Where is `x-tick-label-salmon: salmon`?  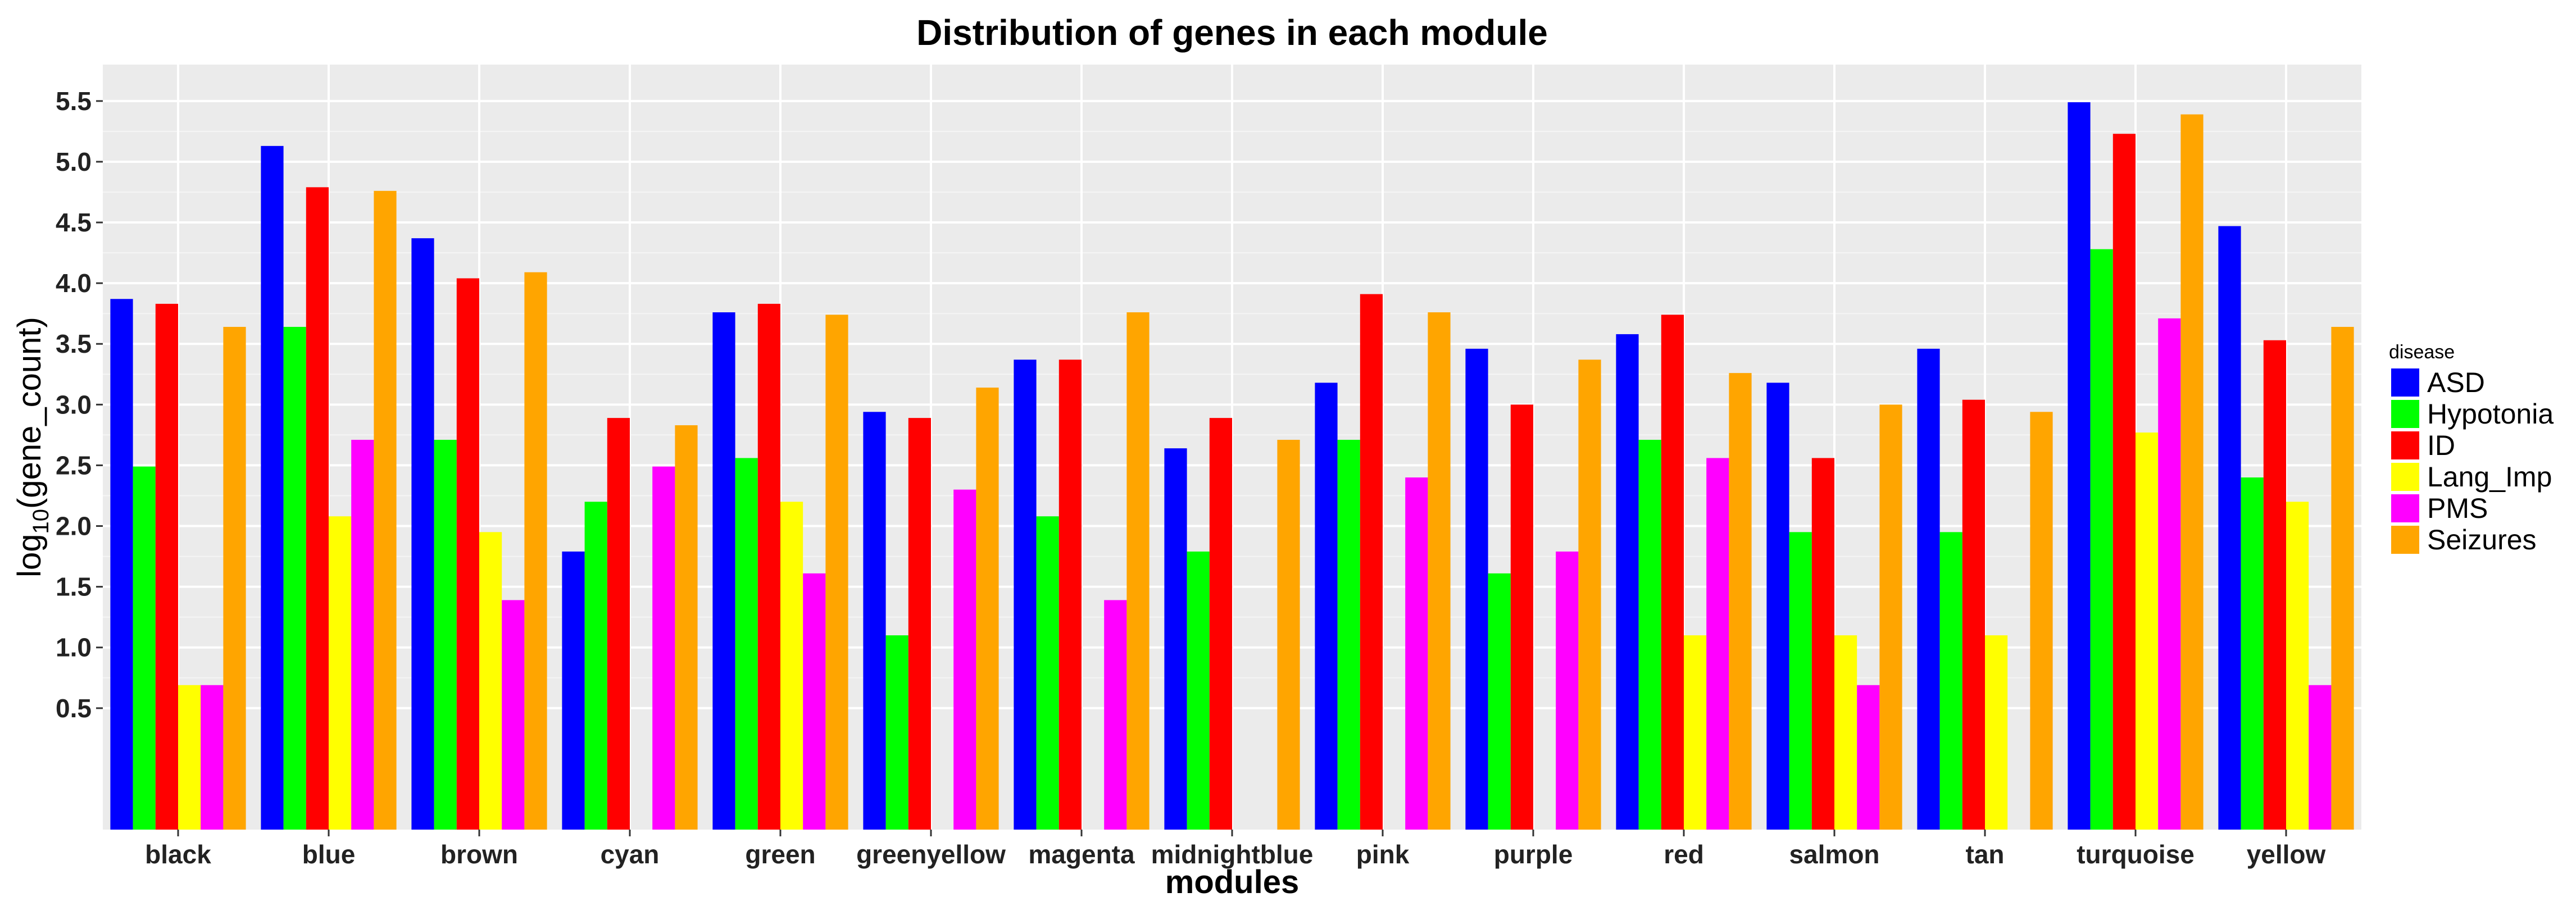 x-tick-label-salmon: salmon is located at coordinates (1834, 855).